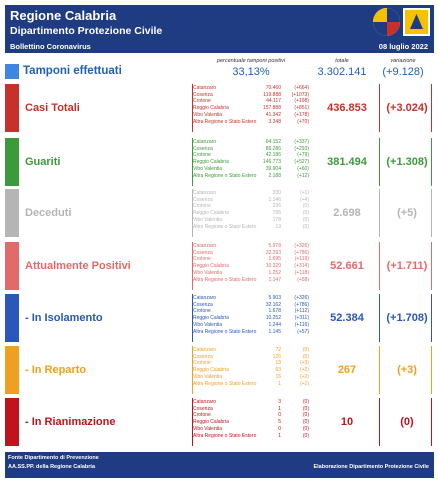 Image resolution: width=439 pixels, height=484 pixels. I want to click on row-variation: (0), so click(407, 422).